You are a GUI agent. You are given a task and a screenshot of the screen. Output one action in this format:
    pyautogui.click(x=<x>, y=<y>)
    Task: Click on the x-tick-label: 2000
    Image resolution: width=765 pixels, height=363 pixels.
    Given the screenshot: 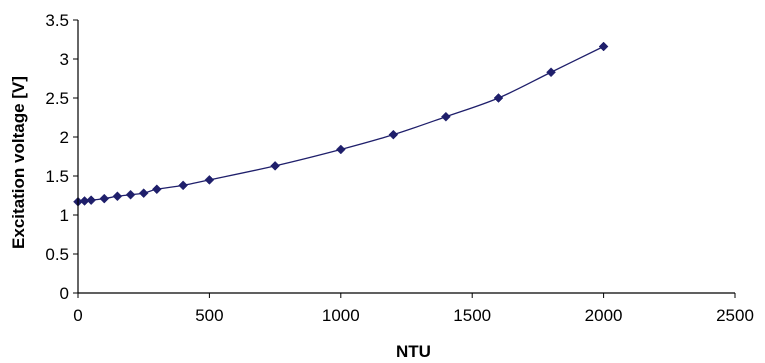 What is the action you would take?
    pyautogui.click(x=604, y=315)
    